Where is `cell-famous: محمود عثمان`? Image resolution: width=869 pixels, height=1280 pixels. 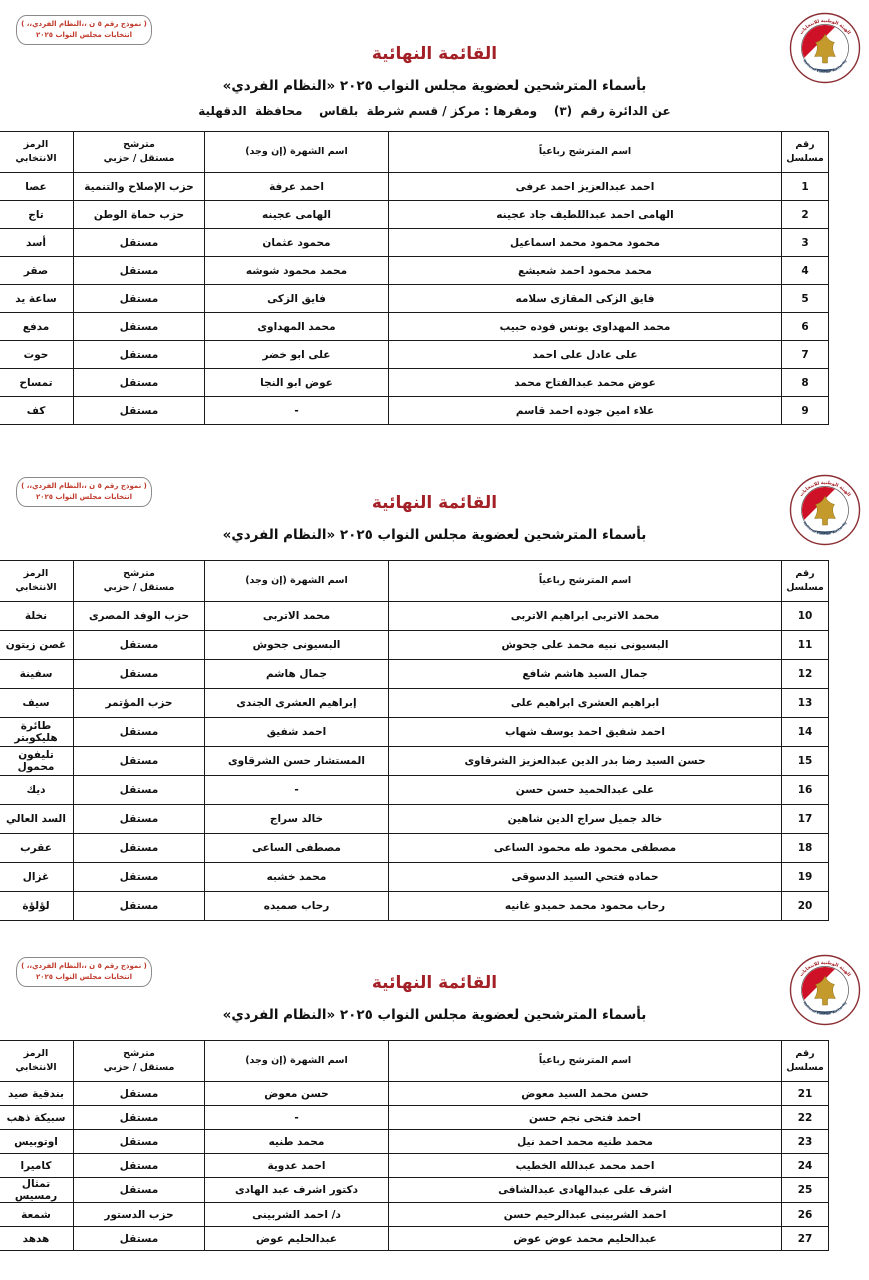
cell-famous: محمود عثمان is located at coordinates (296, 242).